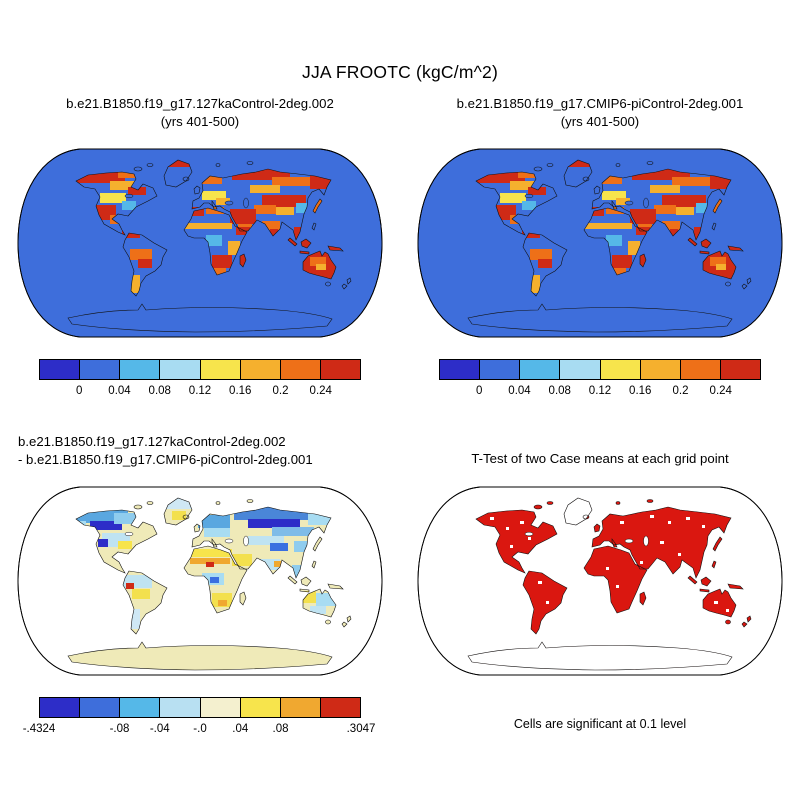 The image size is (800, 800). I want to click on colorbar-tick-label: -.04, so click(159, 729).